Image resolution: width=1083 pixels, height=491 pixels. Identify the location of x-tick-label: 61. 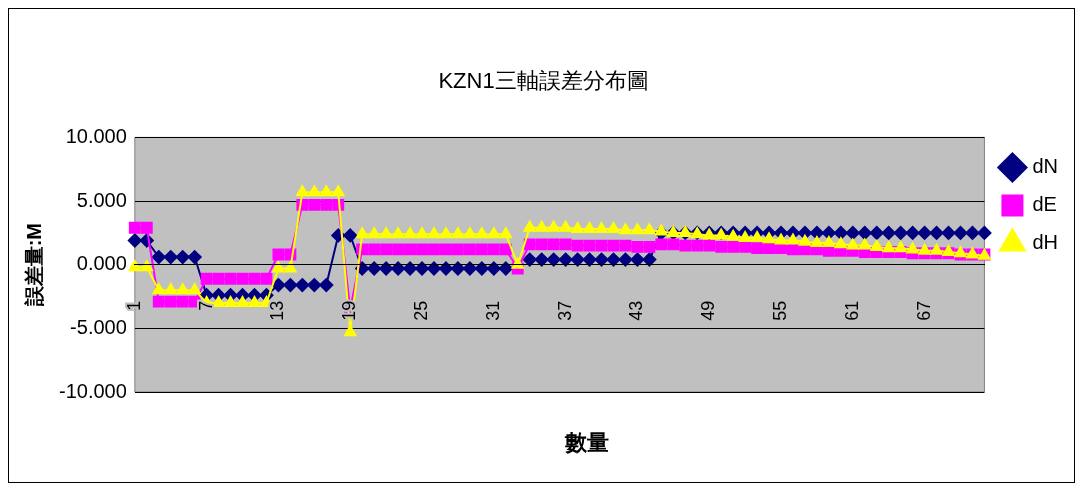
(851, 310).